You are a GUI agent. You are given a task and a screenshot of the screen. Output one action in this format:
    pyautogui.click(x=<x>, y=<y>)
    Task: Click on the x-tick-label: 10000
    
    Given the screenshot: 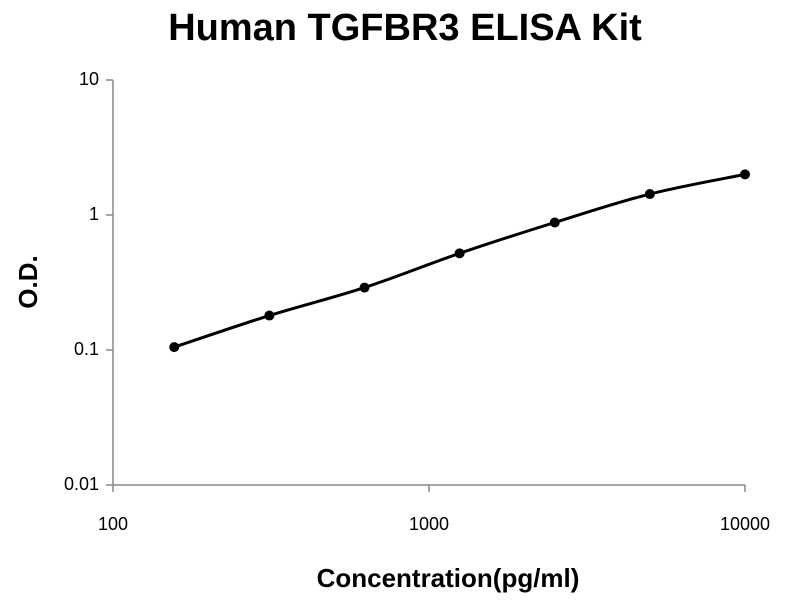 What is the action you would take?
    pyautogui.click(x=745, y=524)
    